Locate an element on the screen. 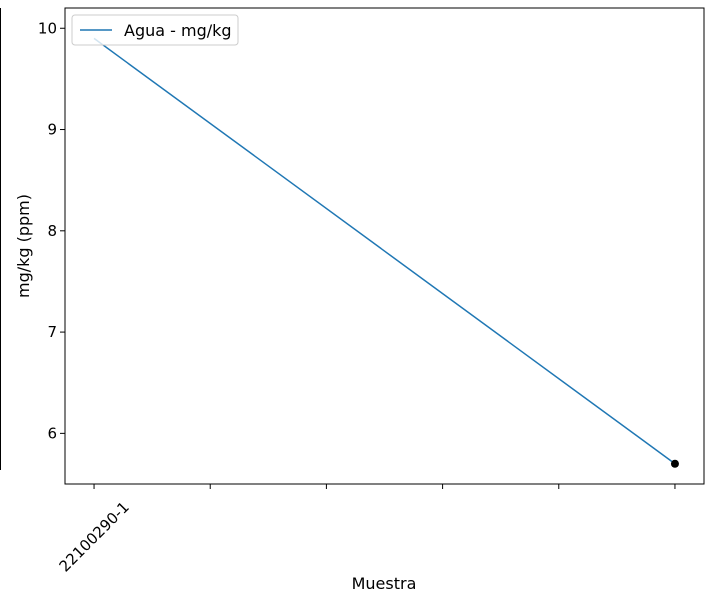 The width and height of the screenshot is (712, 593). x-axis-label: Muestra is located at coordinates (384, 583).